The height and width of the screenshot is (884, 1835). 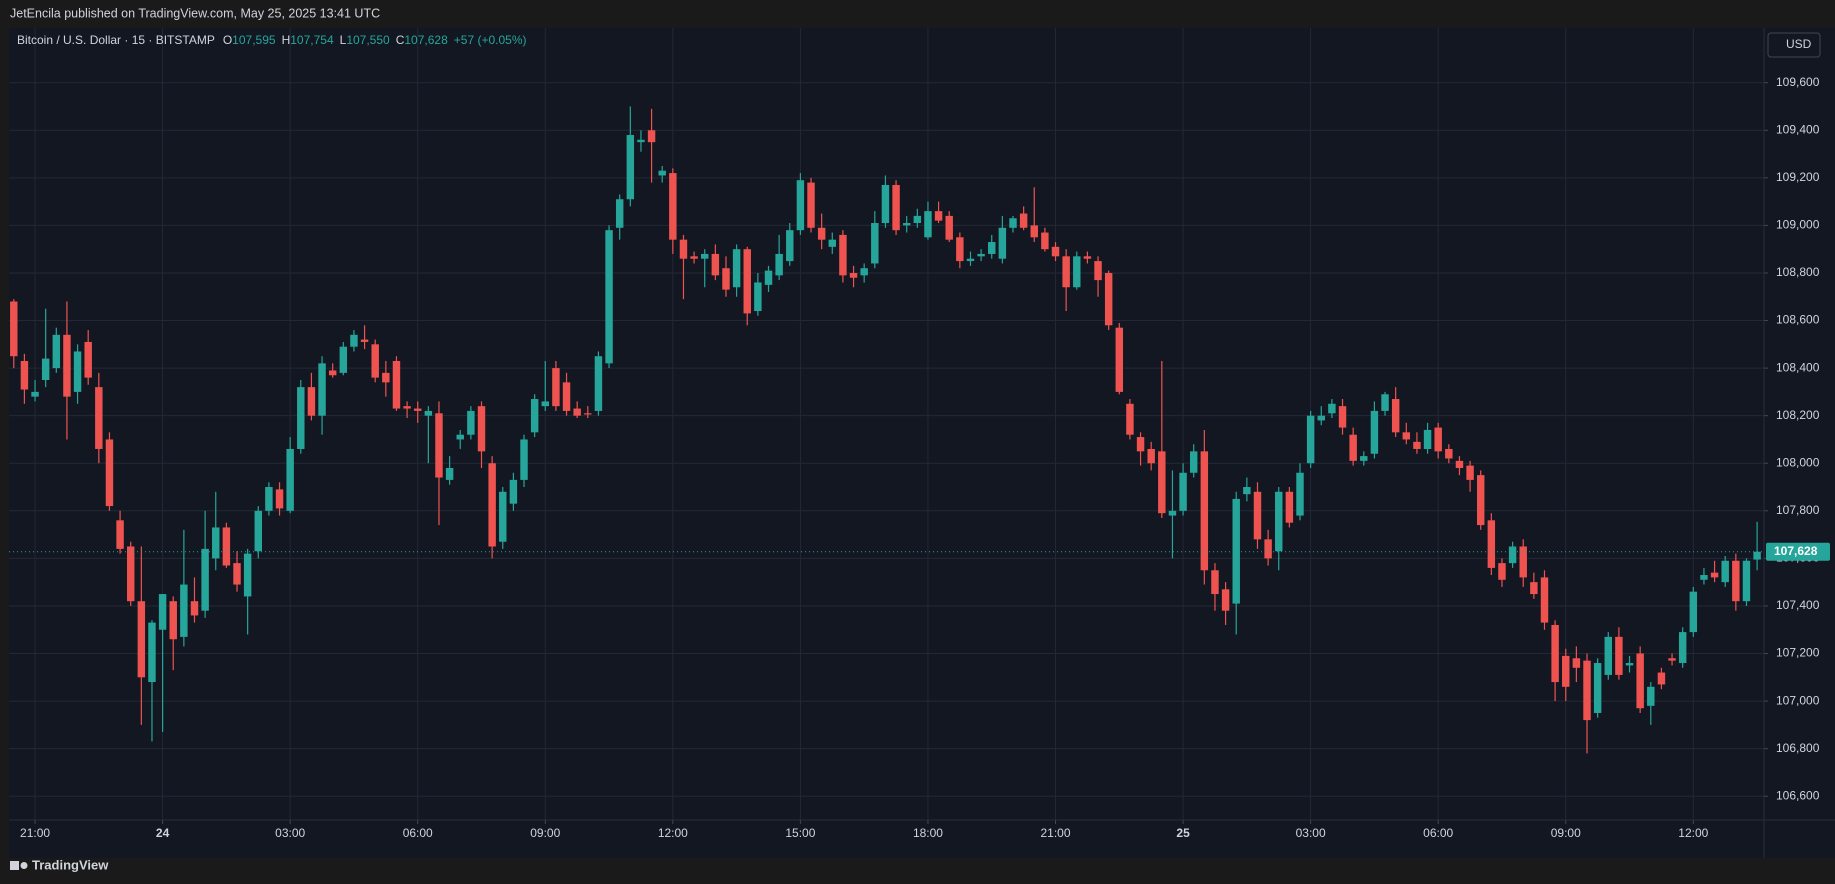 What do you see at coordinates (1798, 129) in the screenshot?
I see `y-tick-label: 109,400` at bounding box center [1798, 129].